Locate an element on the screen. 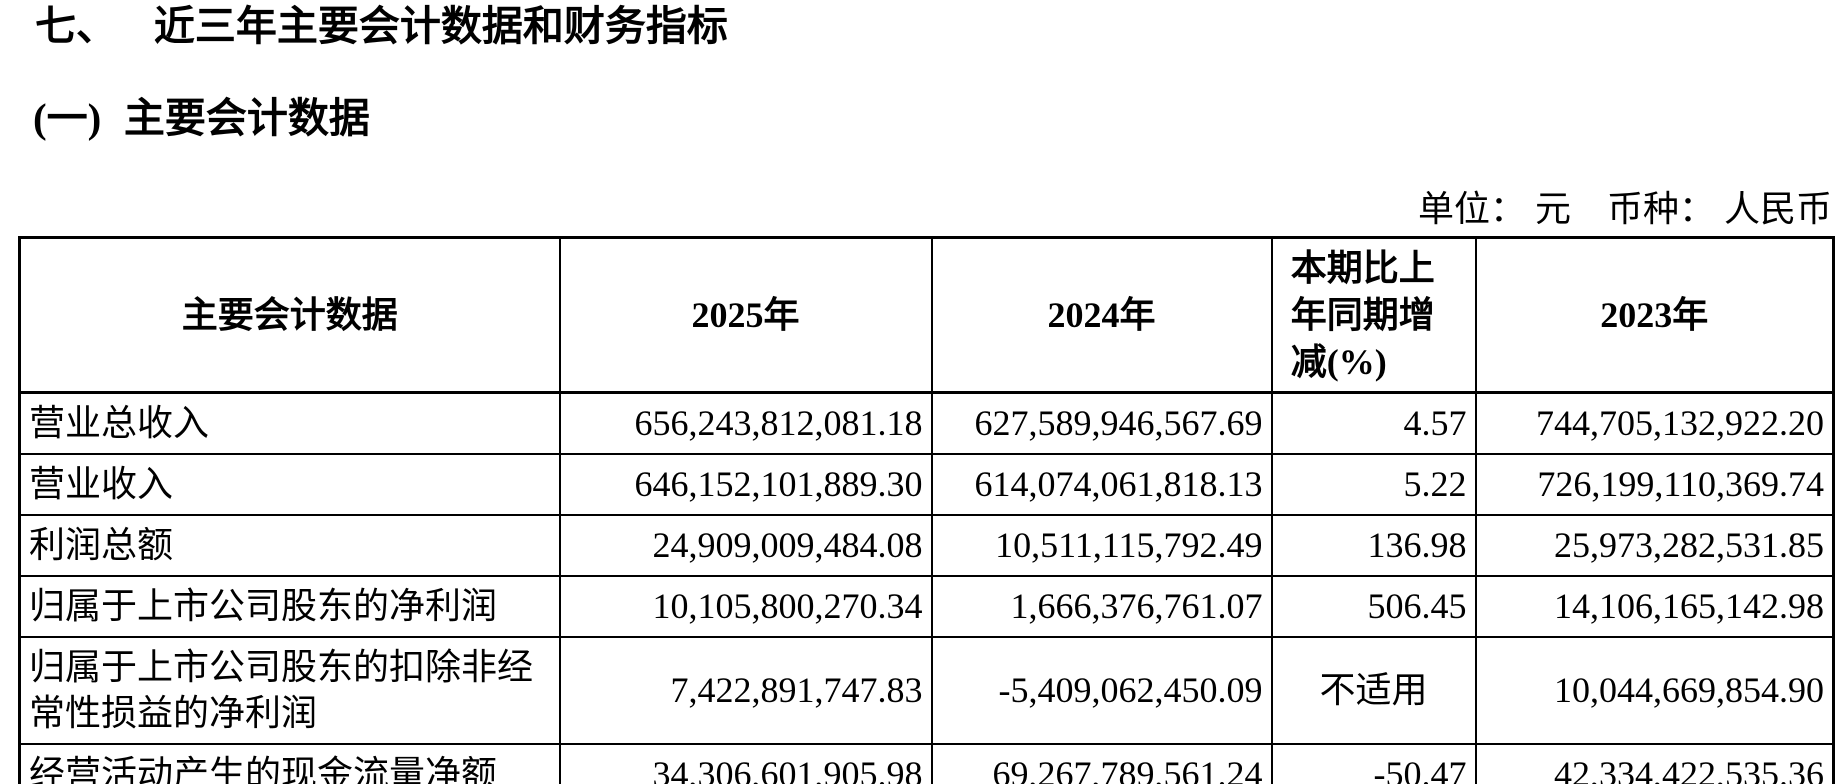 The width and height of the screenshot is (1842, 784). value-2023: 726,199,110,369.74 is located at coordinates (1654, 484).